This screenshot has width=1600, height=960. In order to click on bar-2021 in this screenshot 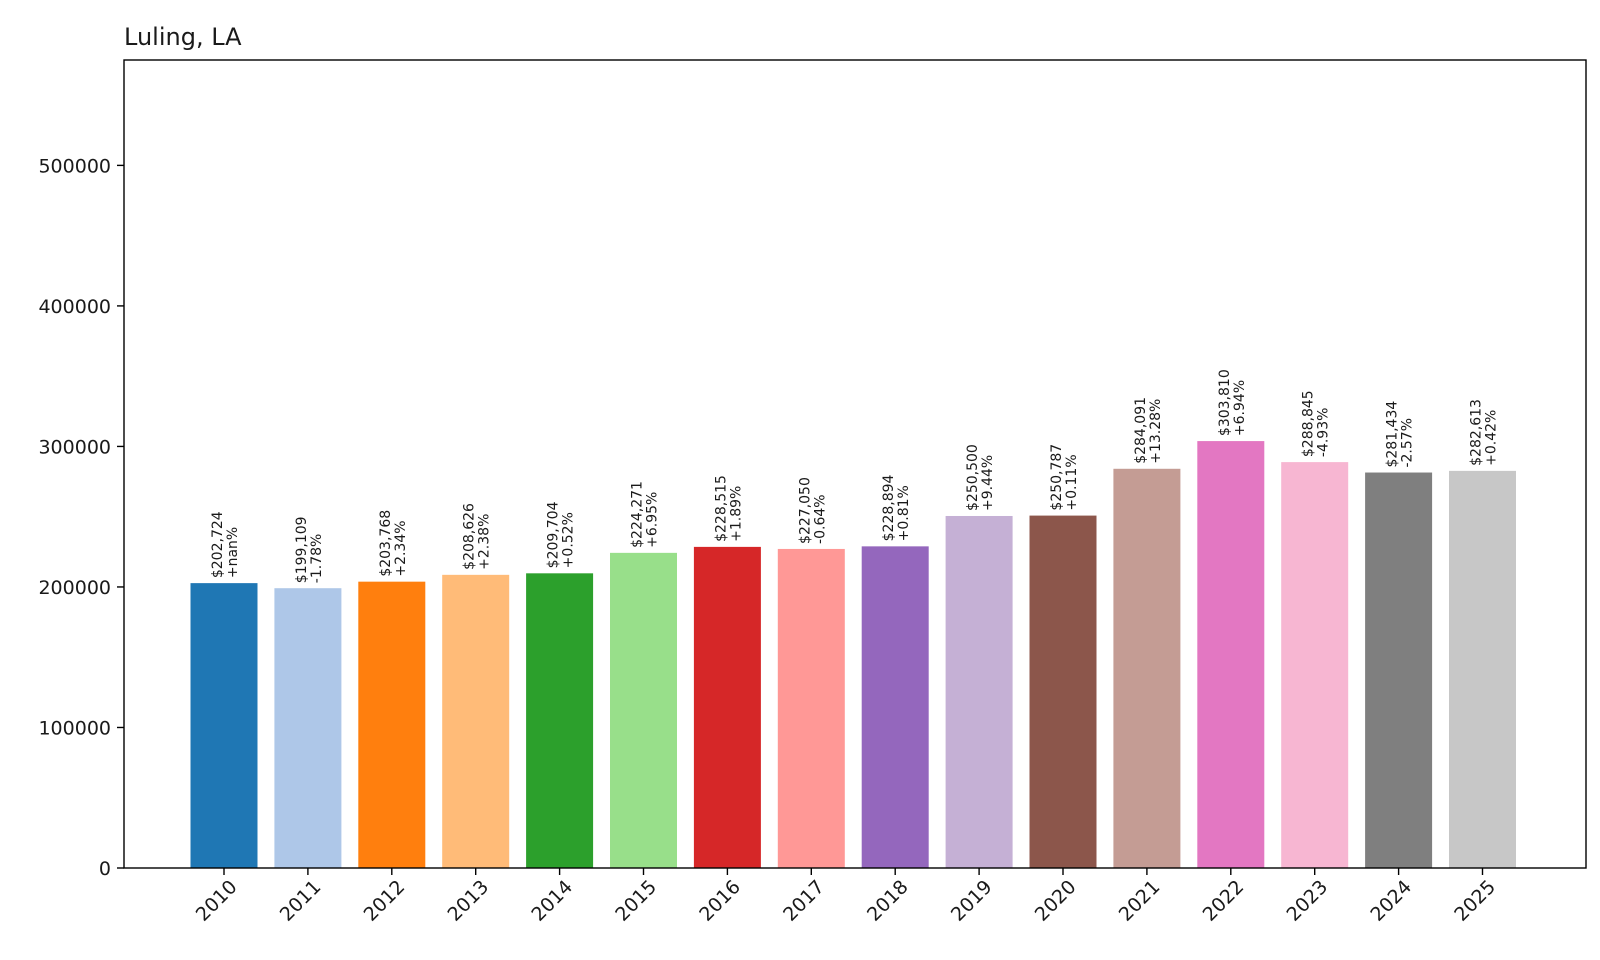, I will do `click(1147, 668)`.